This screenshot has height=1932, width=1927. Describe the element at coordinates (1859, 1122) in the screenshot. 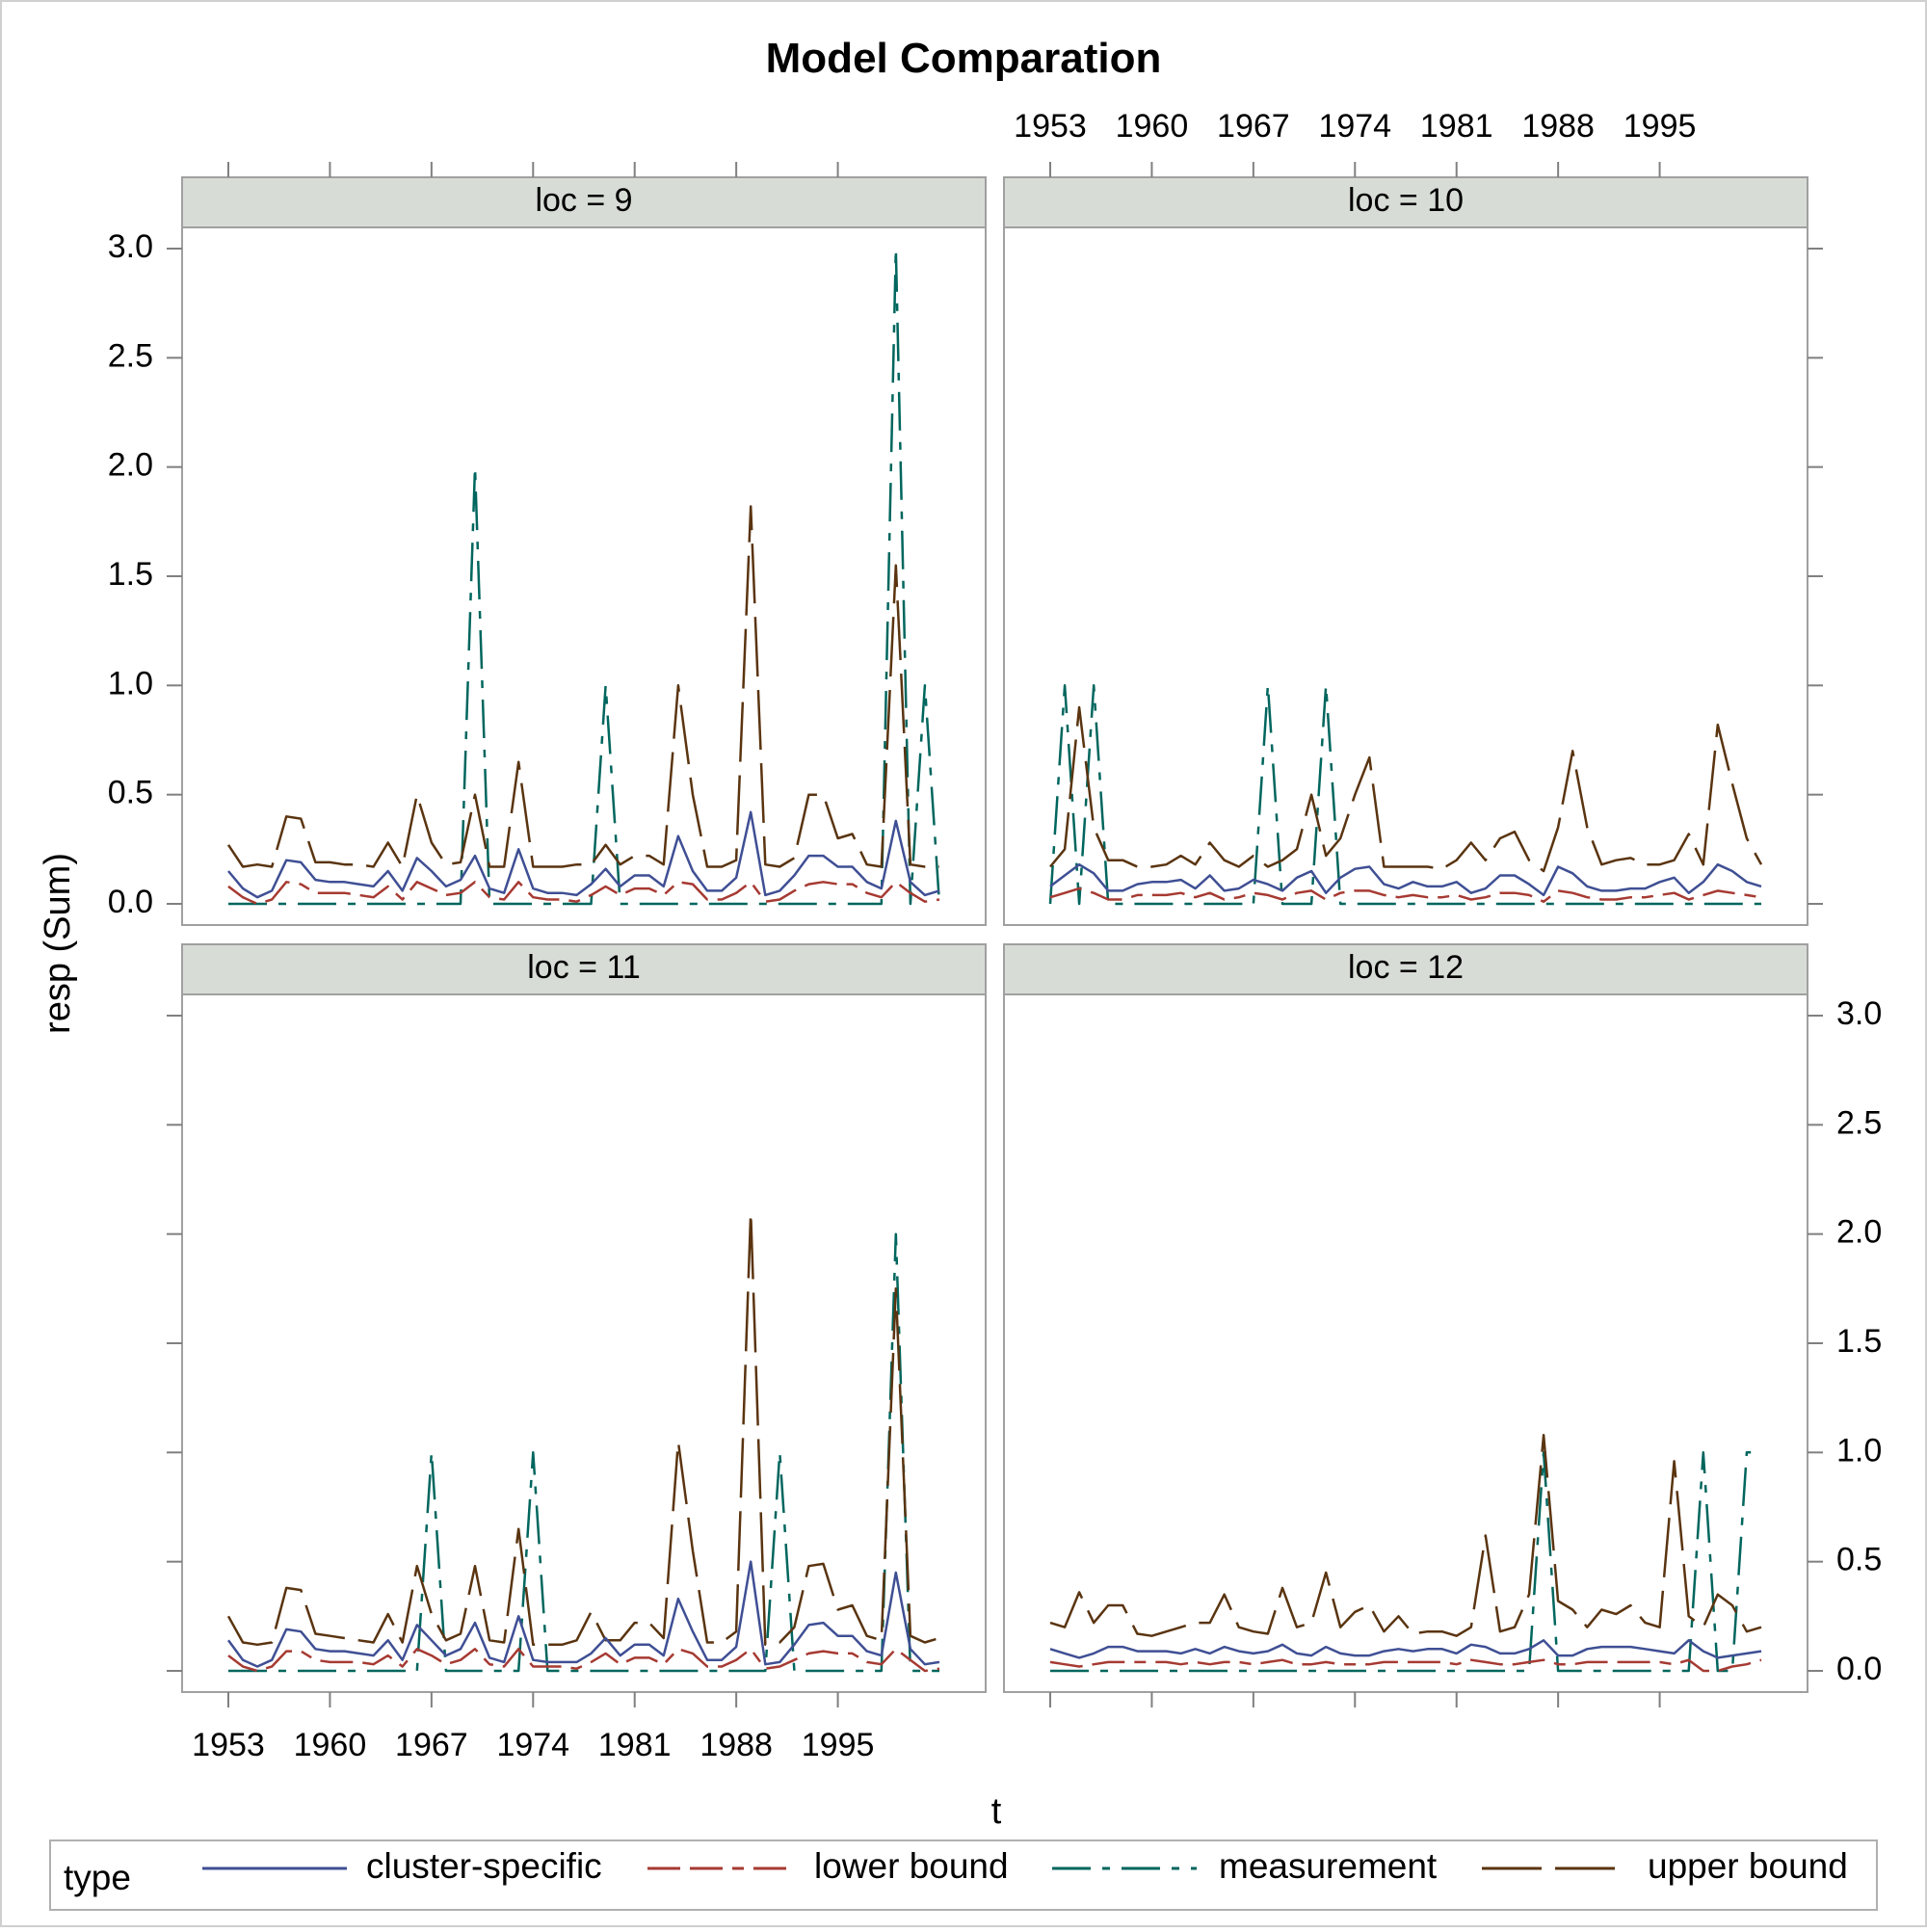

I see `y-tick-label-right: 2.5` at that location.